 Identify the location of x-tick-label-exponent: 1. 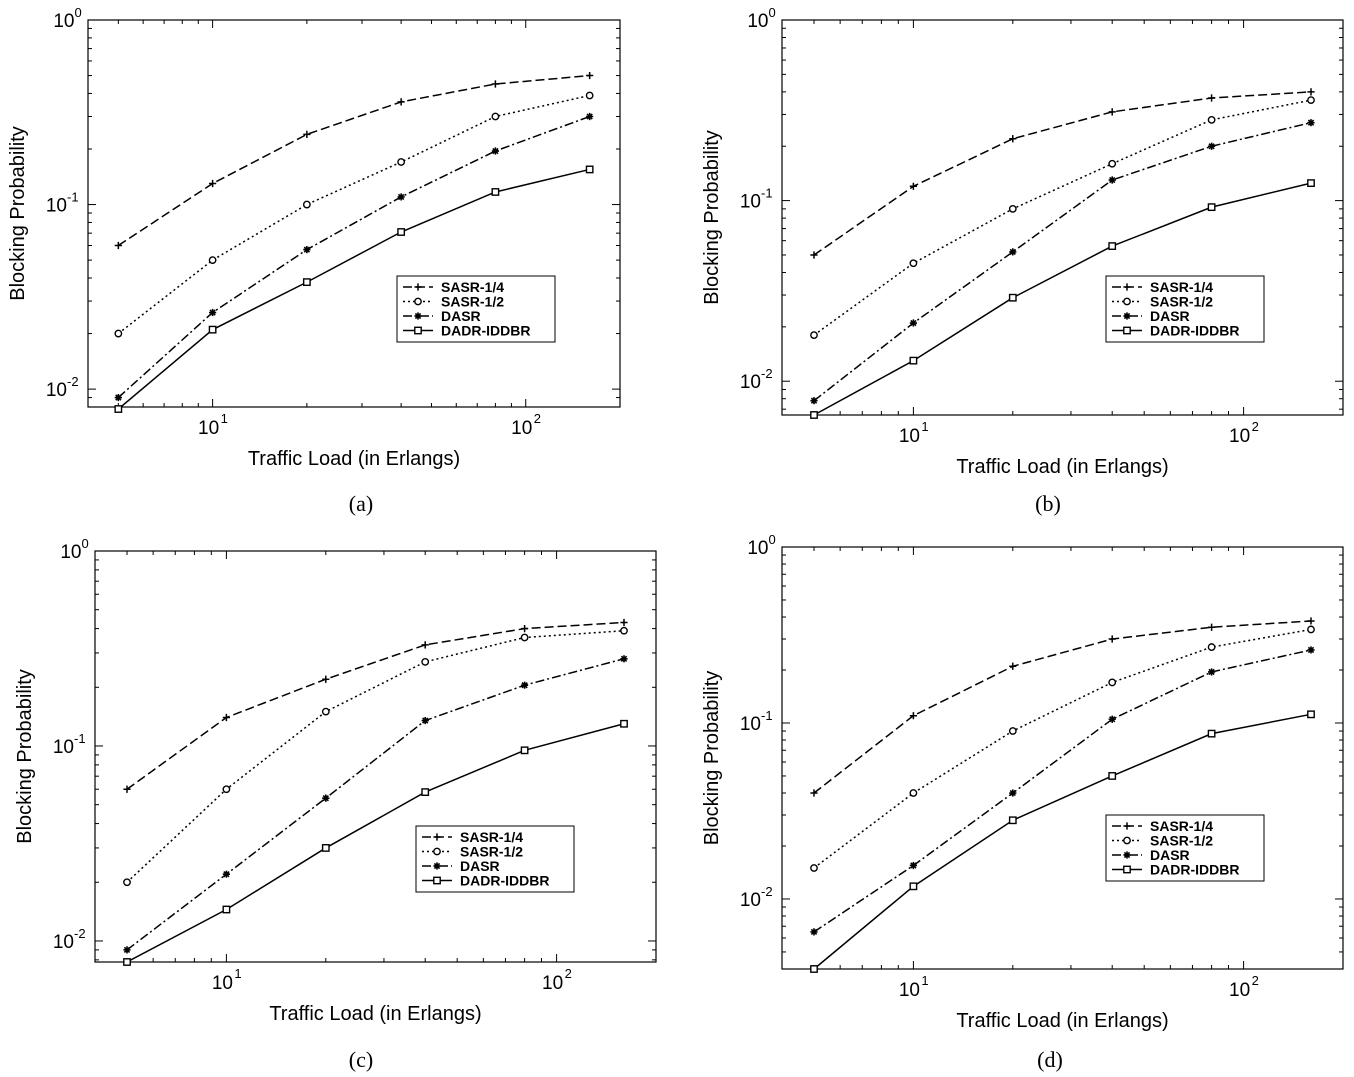
(924, 980).